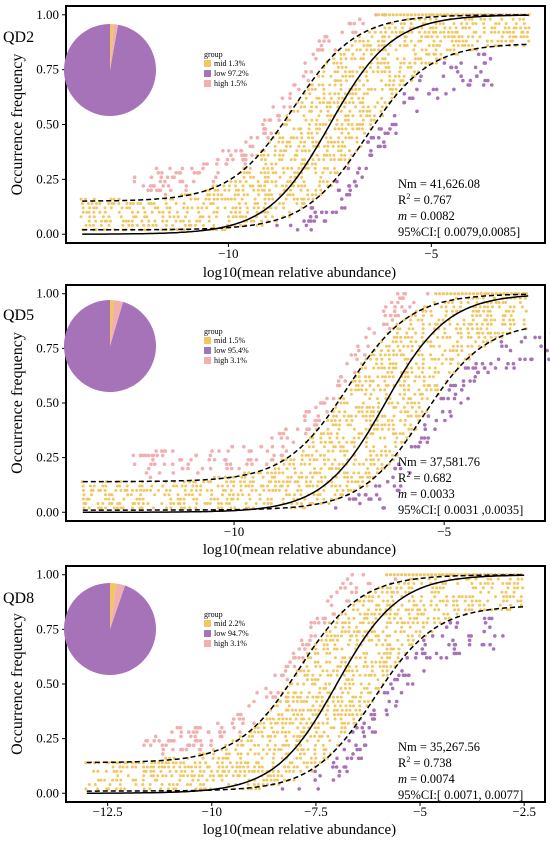  What do you see at coordinates (299, 272) in the screenshot?
I see `x-axis-title: log10(mean relative abundance)` at bounding box center [299, 272].